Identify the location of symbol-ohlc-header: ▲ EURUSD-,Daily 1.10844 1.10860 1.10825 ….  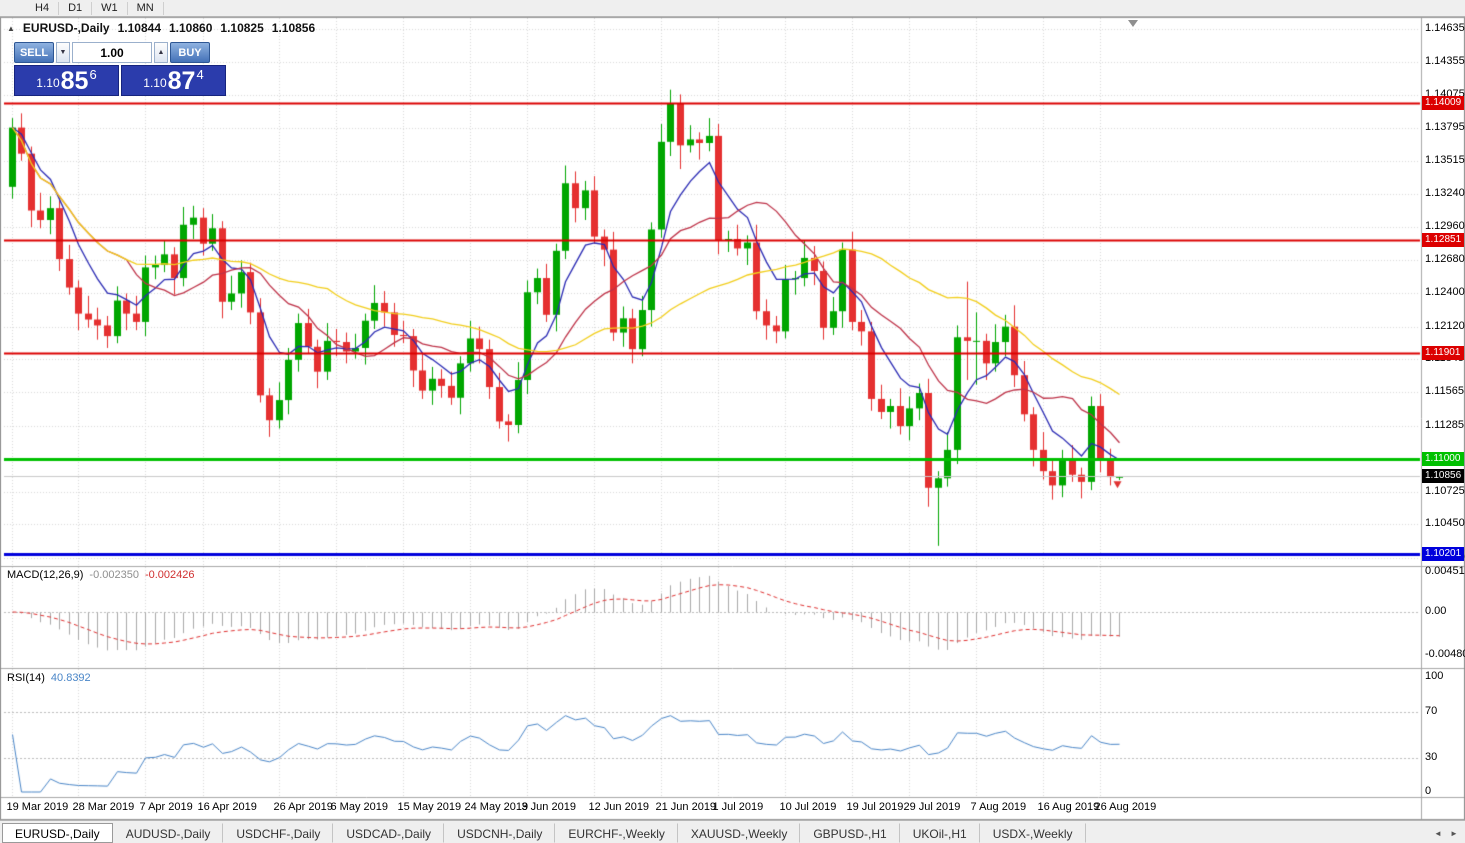
(161, 28).